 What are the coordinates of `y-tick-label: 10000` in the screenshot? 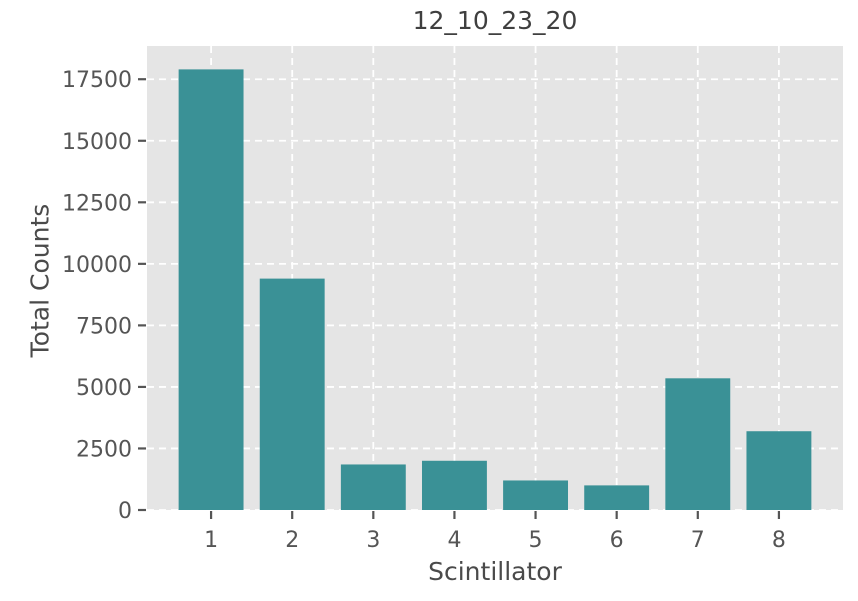 It's located at (97, 265).